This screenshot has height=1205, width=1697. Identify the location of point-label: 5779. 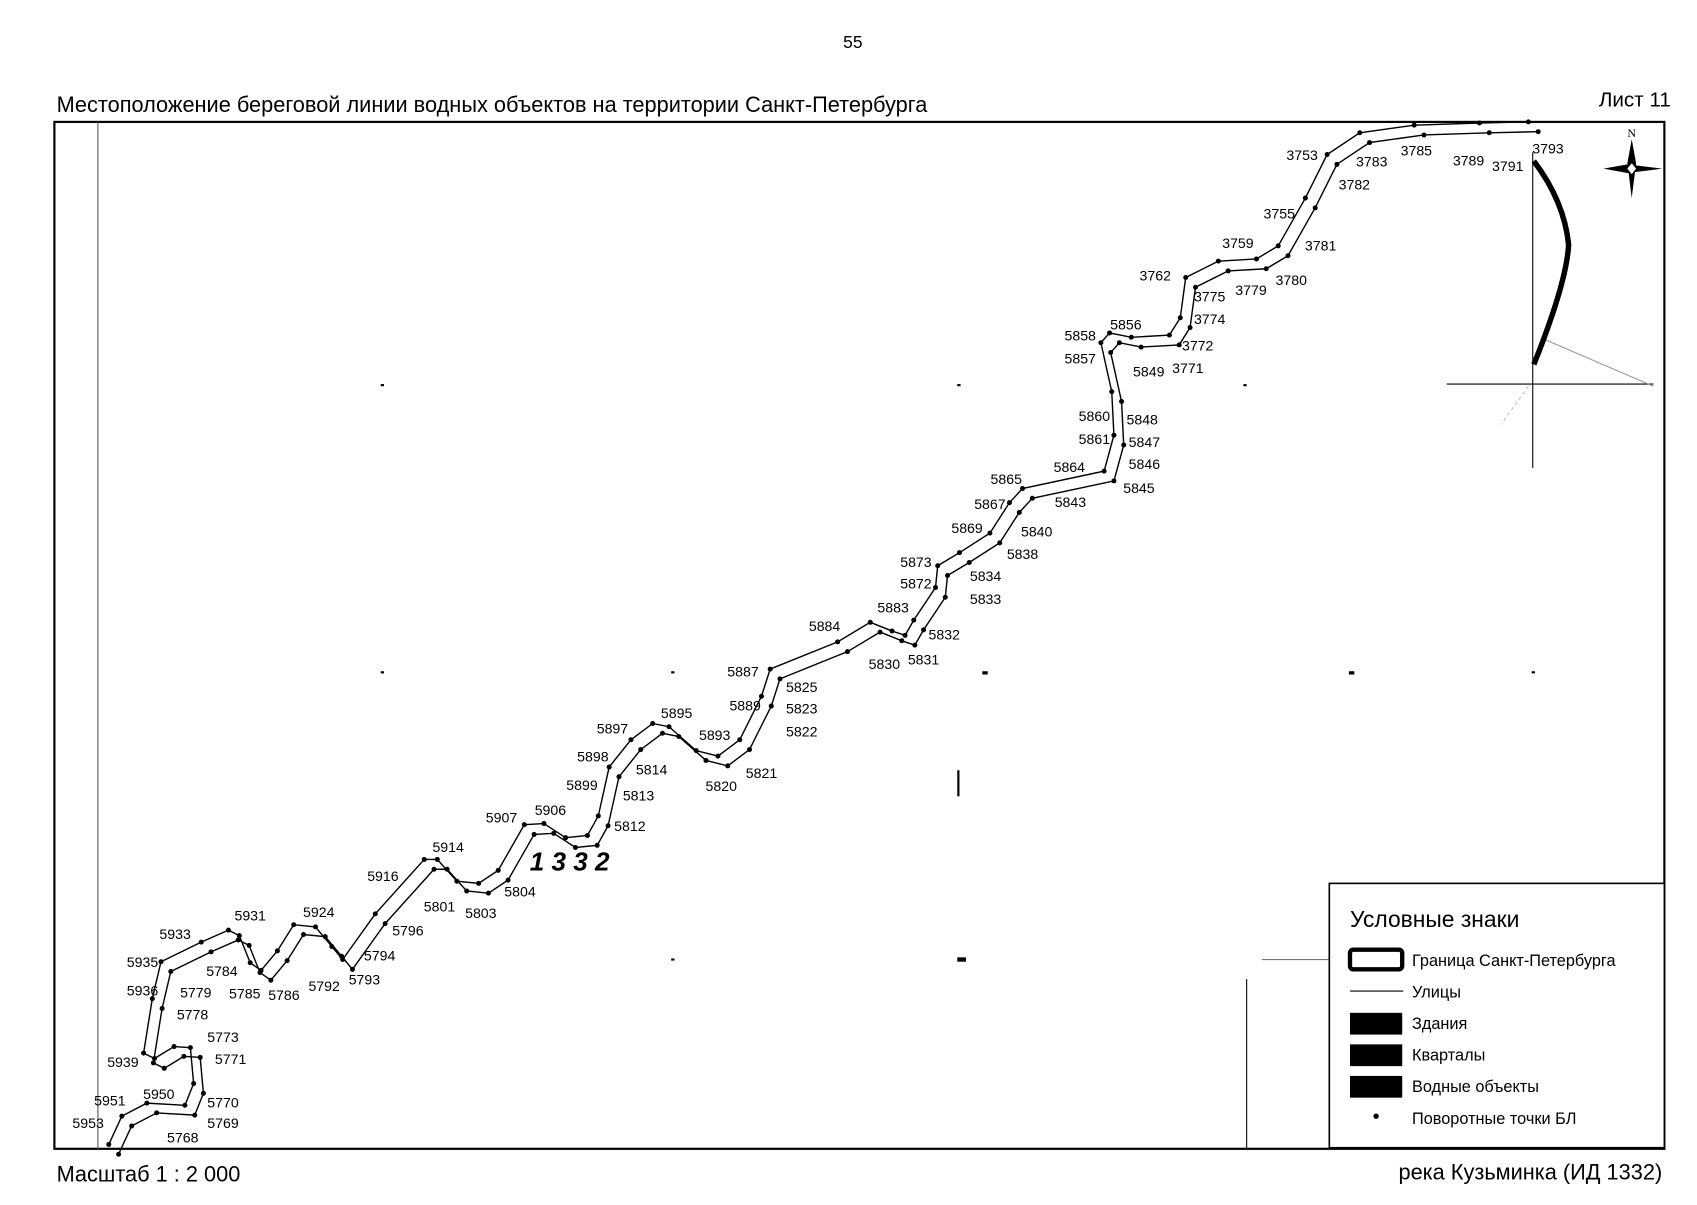
(196, 993).